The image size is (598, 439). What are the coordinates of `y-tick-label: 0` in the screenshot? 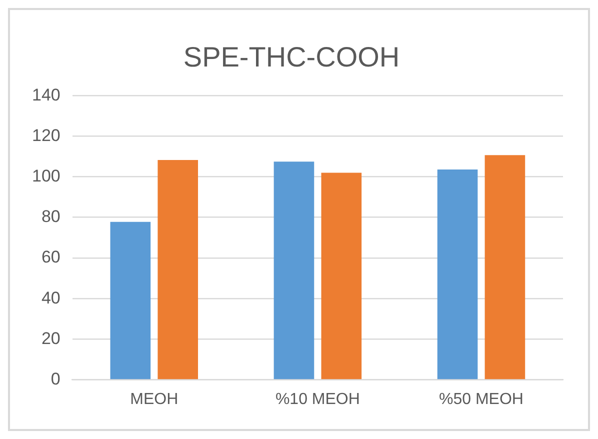 It's located at (55, 378).